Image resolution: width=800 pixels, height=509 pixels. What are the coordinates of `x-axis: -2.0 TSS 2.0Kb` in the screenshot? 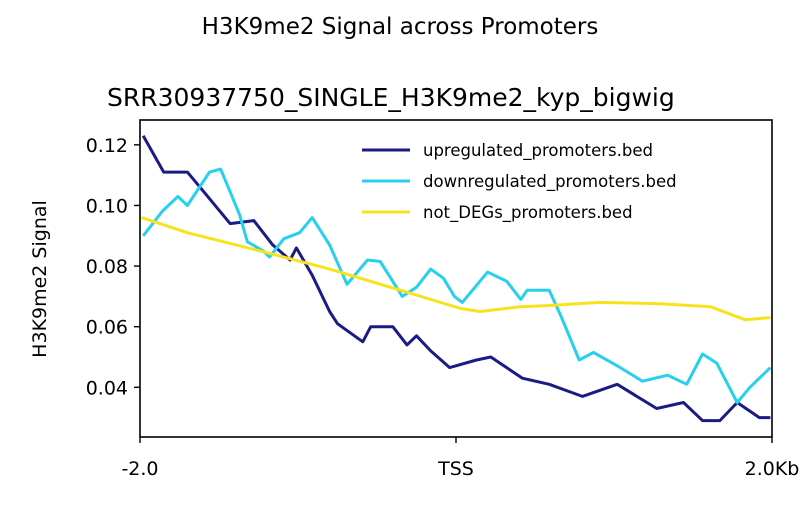 It's located at (460, 458).